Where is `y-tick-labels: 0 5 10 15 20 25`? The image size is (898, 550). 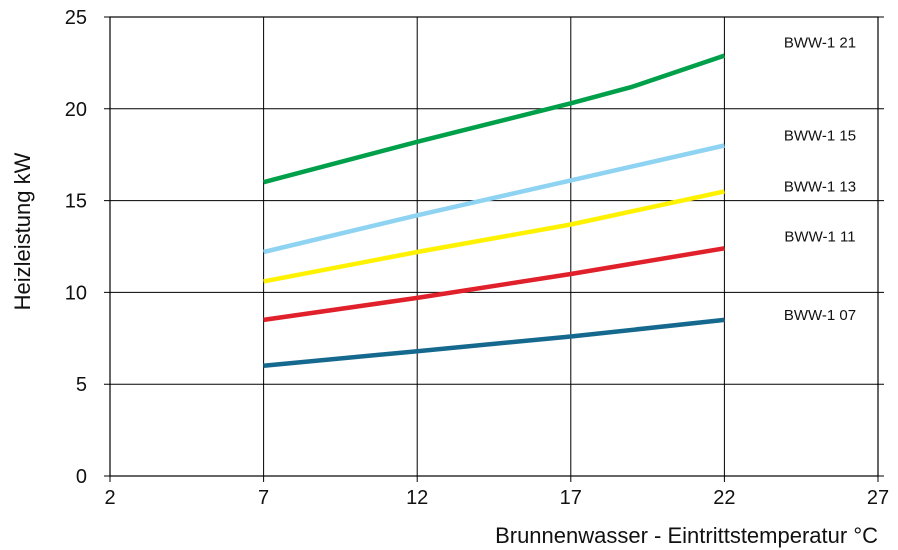
y-tick-labels: 0 5 10 15 20 25 is located at coordinates (76, 247).